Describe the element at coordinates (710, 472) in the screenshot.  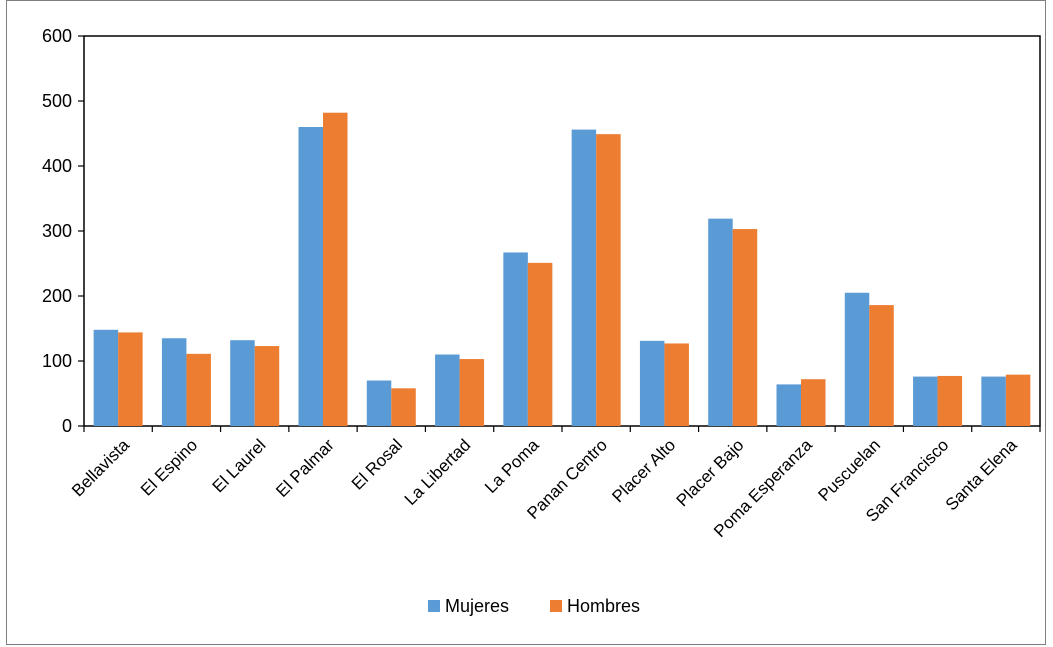
I see `category-label: Placer Bajo` at that location.